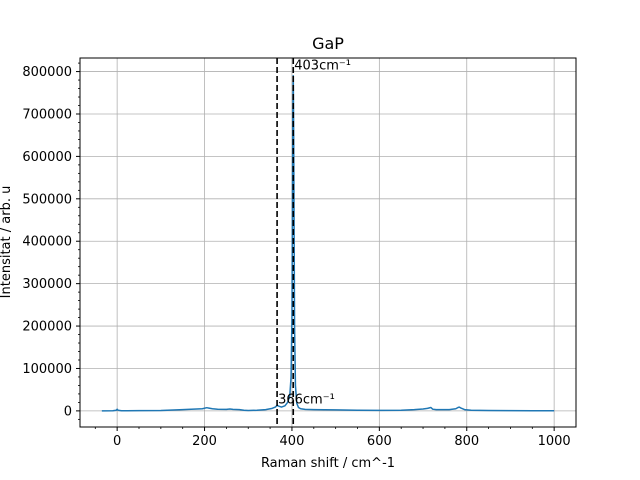 This screenshot has height=480, width=640. I want to click on reference-lines, so click(285, 242).